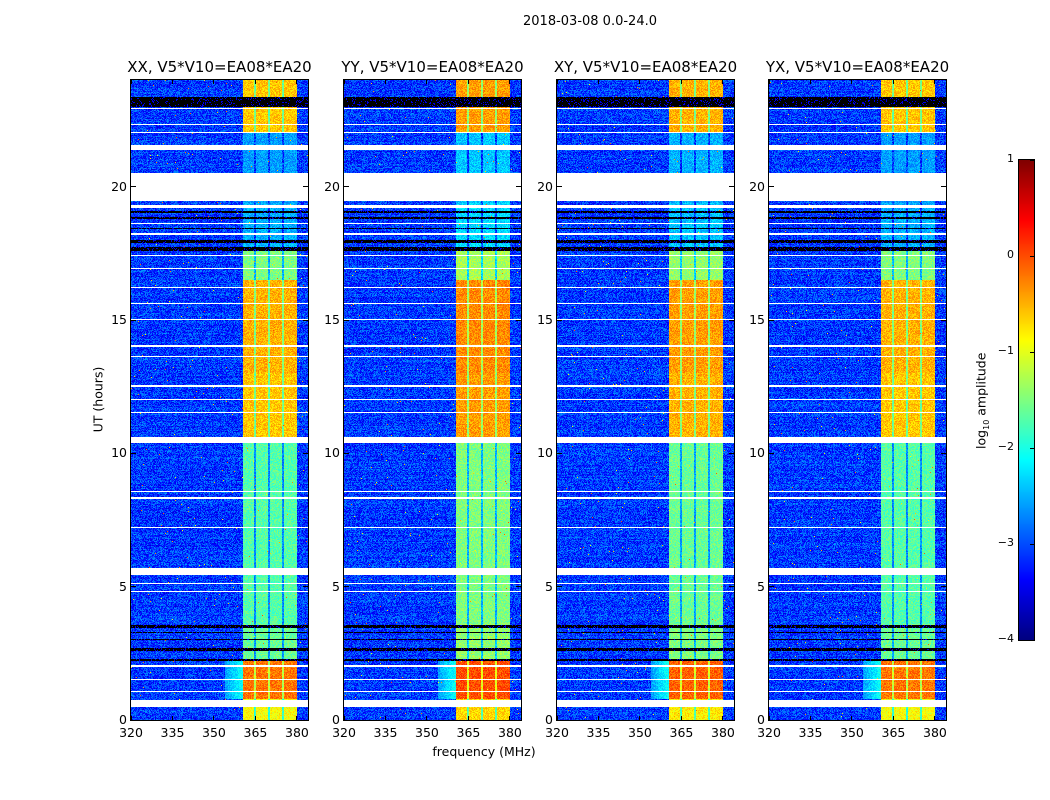 The height and width of the screenshot is (800, 1050). What do you see at coordinates (1005, 350) in the screenshot?
I see `colorbar-tick-label: −1` at bounding box center [1005, 350].